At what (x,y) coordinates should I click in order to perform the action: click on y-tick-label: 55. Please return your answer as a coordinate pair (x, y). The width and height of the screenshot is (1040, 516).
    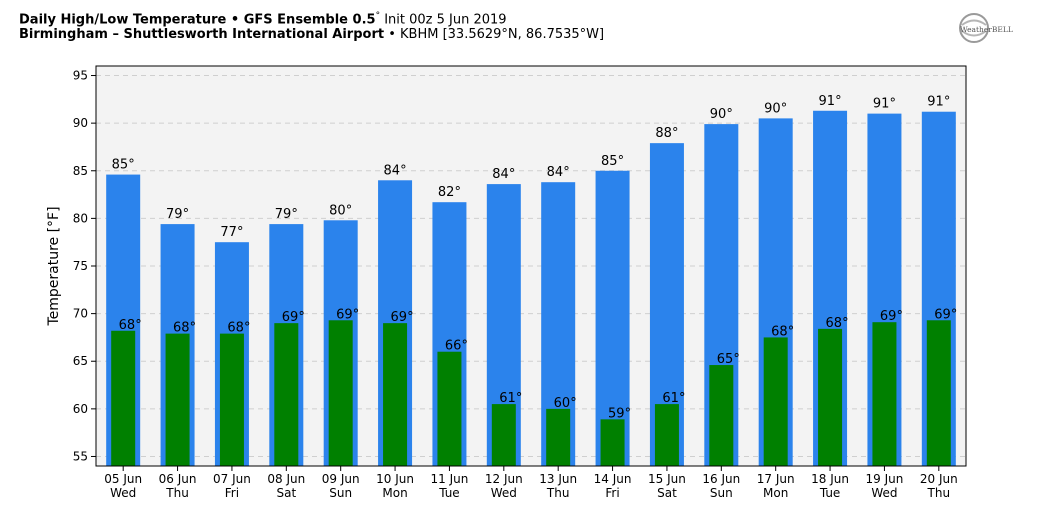
    Looking at the image, I should click on (80, 456).